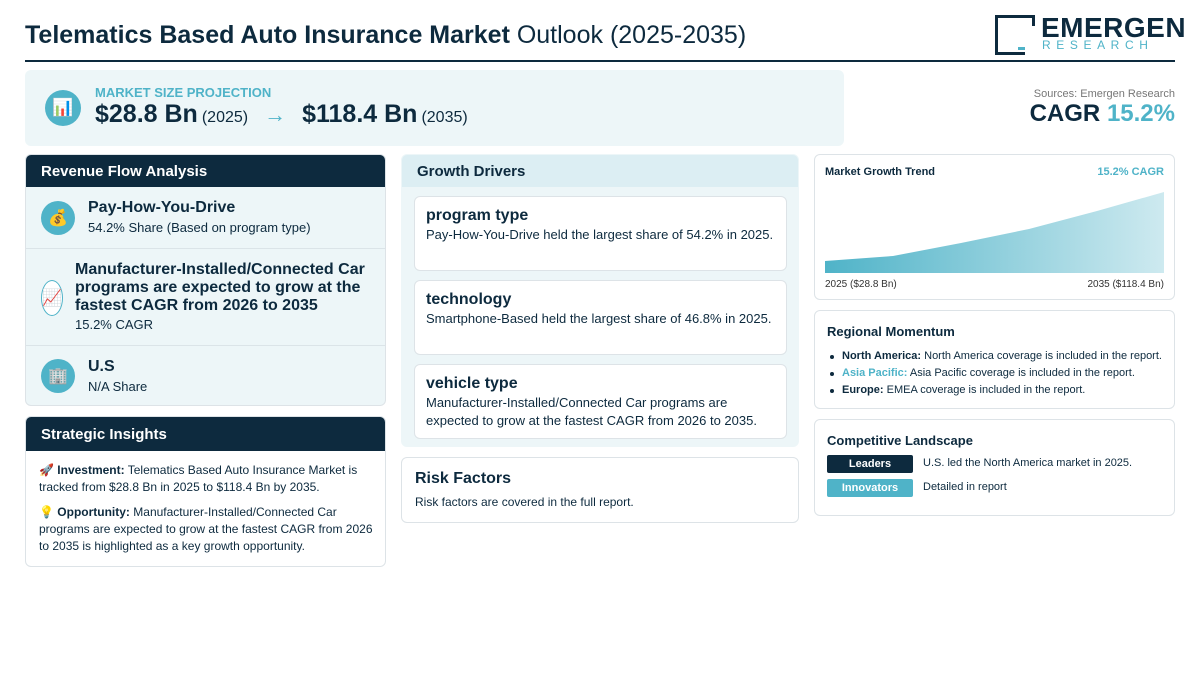 This screenshot has height=700, width=1200. I want to click on start-year: (2025), so click(225, 117).